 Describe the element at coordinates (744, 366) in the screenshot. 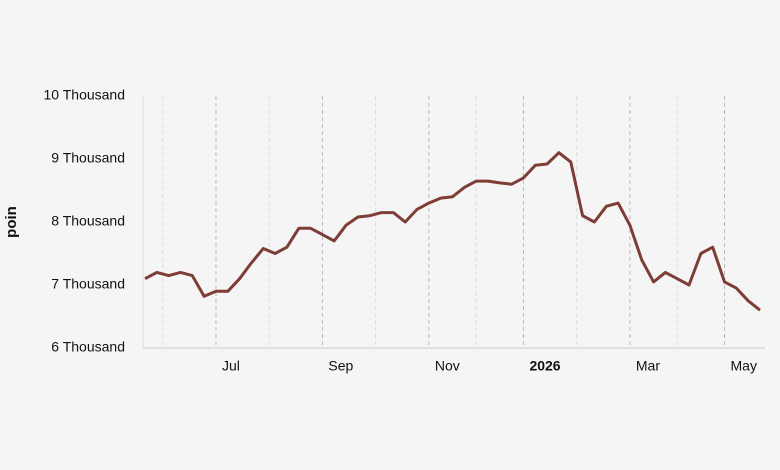

I see `x-tick-label: May` at that location.